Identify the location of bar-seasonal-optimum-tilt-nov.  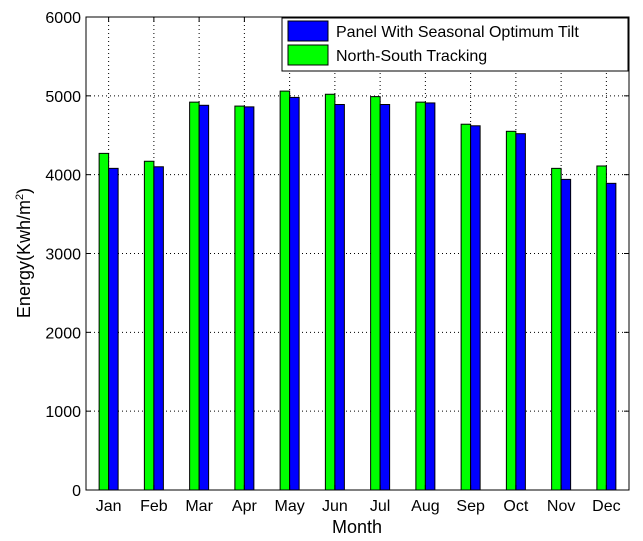
(566, 334).